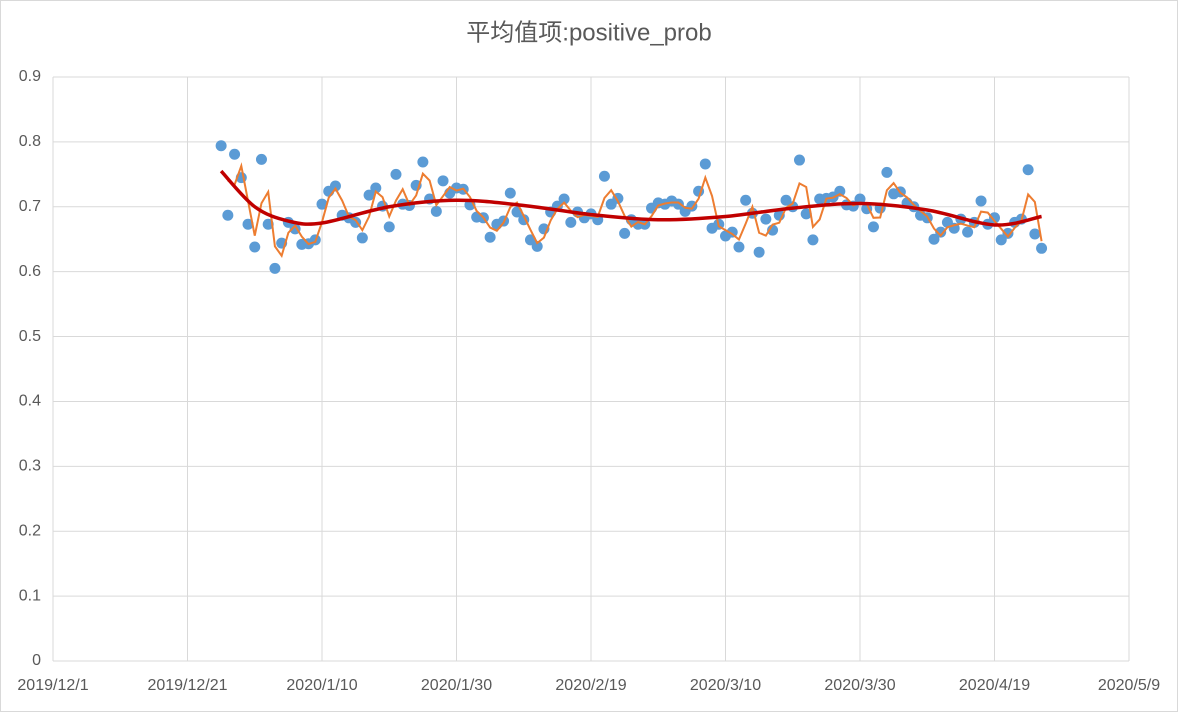 The image size is (1178, 712). What do you see at coordinates (52, 685) in the screenshot?
I see `x-tick-label: 2019/12/1` at bounding box center [52, 685].